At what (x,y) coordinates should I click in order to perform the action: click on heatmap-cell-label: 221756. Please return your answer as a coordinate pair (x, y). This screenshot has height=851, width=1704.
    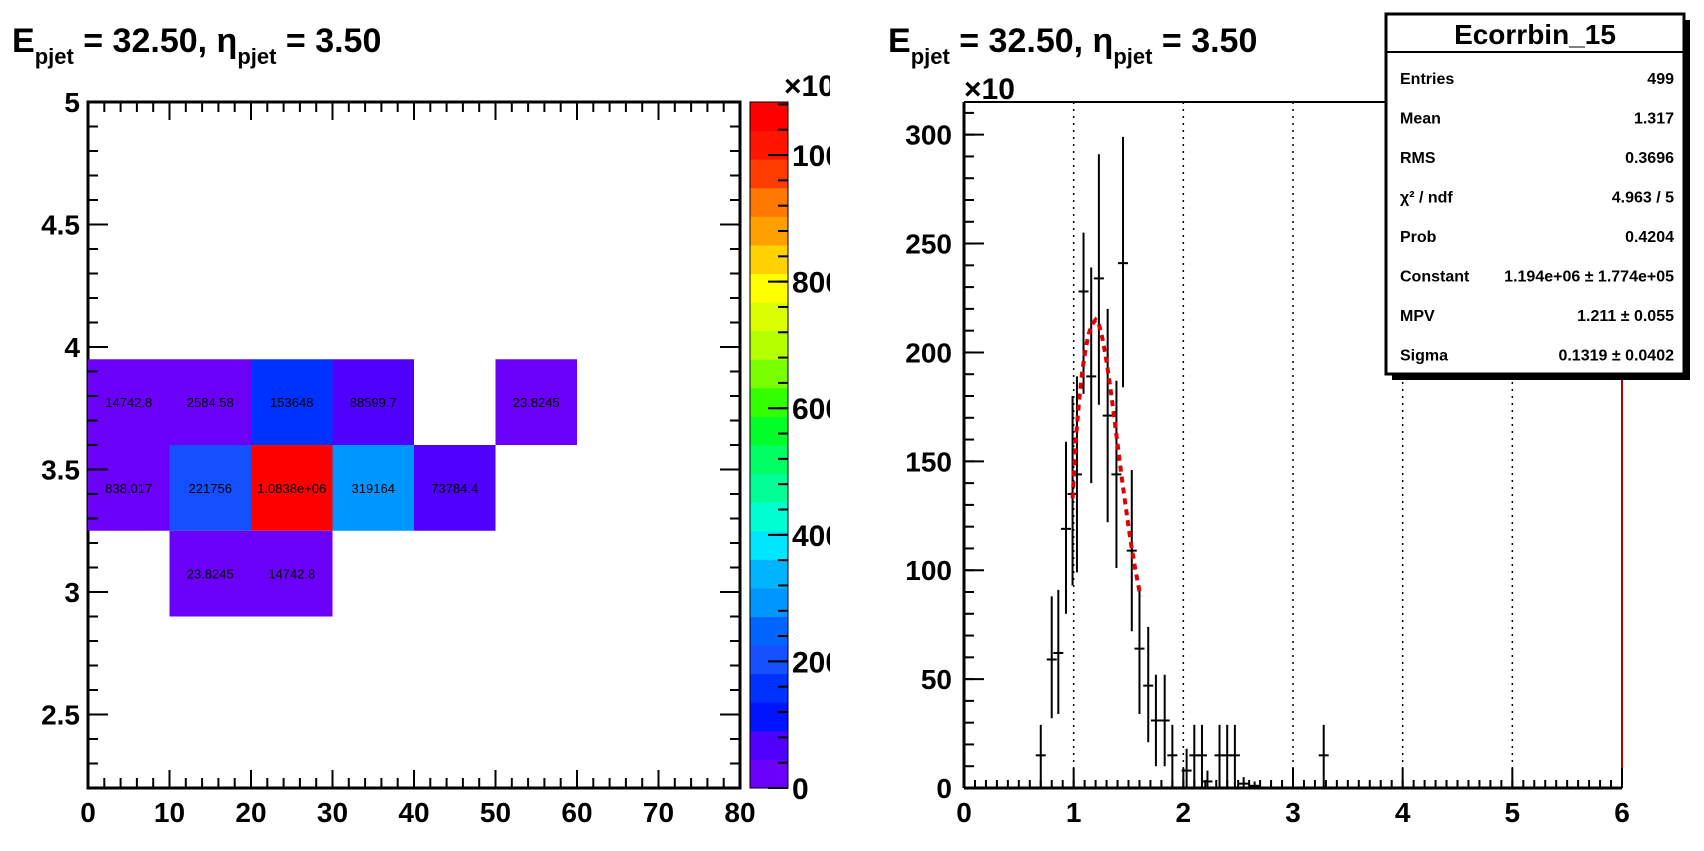
    Looking at the image, I should click on (210, 488).